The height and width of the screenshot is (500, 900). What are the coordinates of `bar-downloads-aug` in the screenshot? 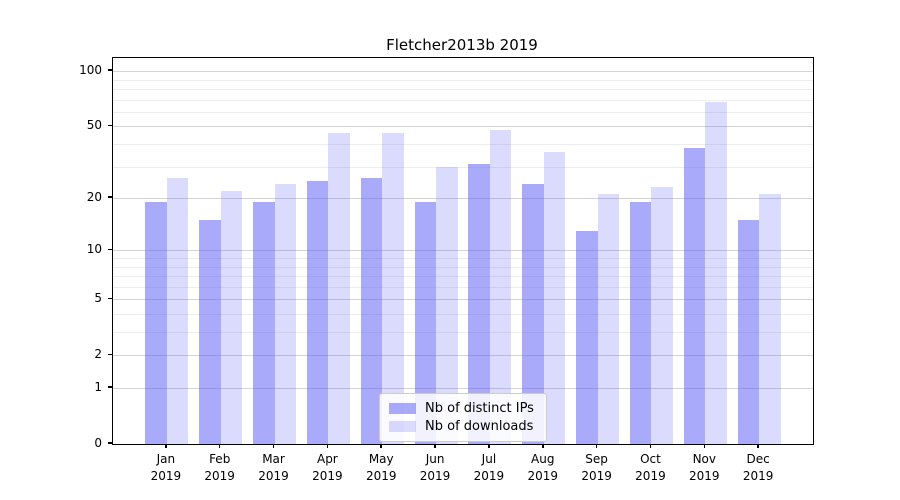 It's located at (554, 298).